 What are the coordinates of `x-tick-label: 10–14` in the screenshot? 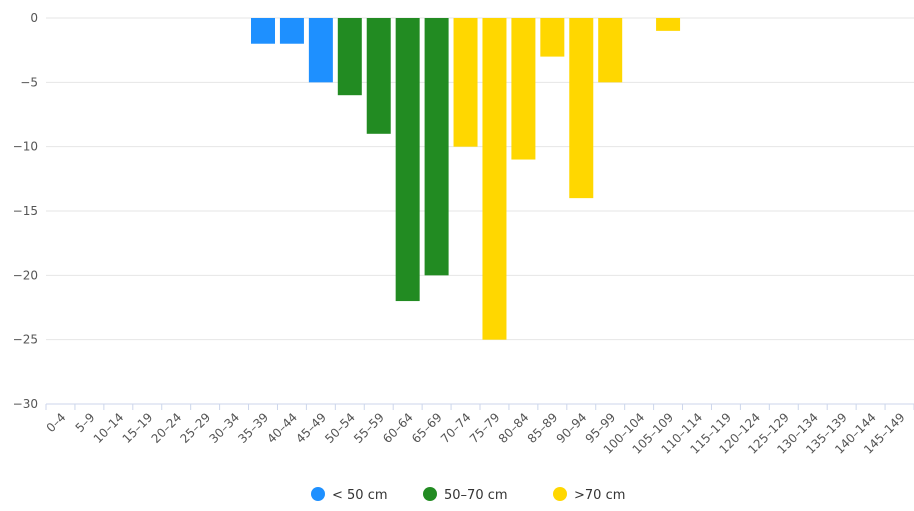 It's located at (109, 428).